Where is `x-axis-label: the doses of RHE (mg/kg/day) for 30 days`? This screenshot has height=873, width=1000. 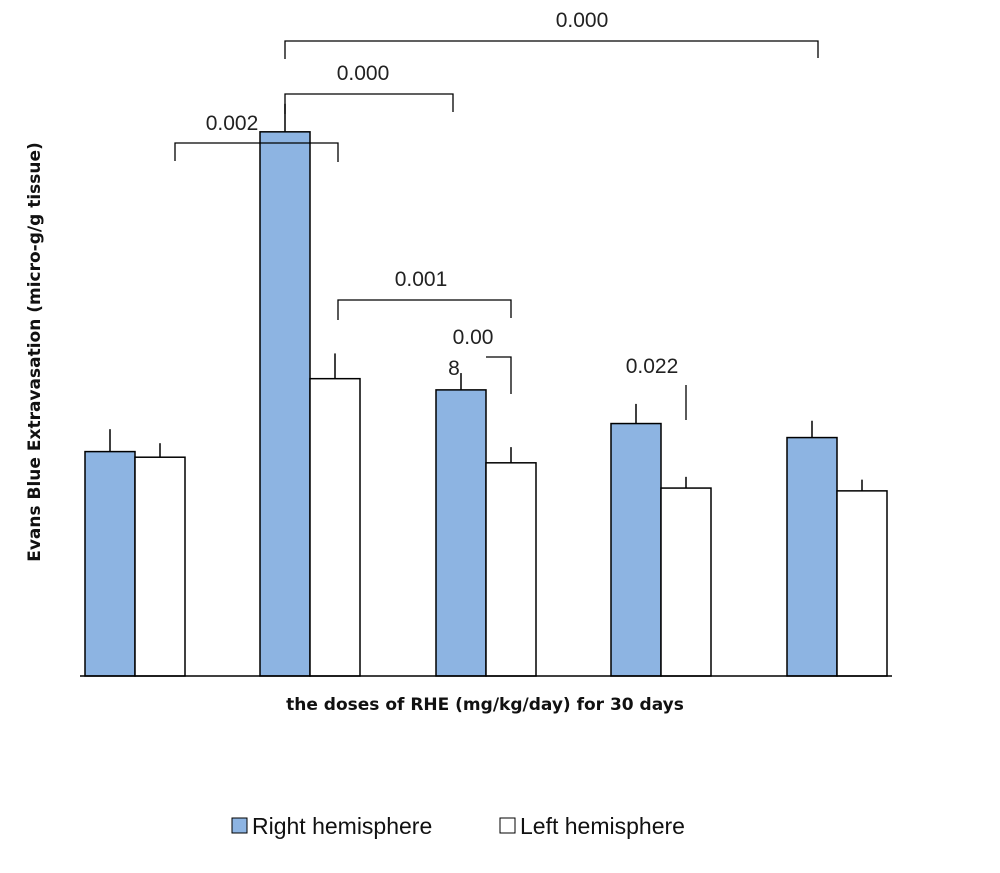
x-axis-label: the doses of RHE (mg/kg/day) for 30 days is located at coordinates (485, 705).